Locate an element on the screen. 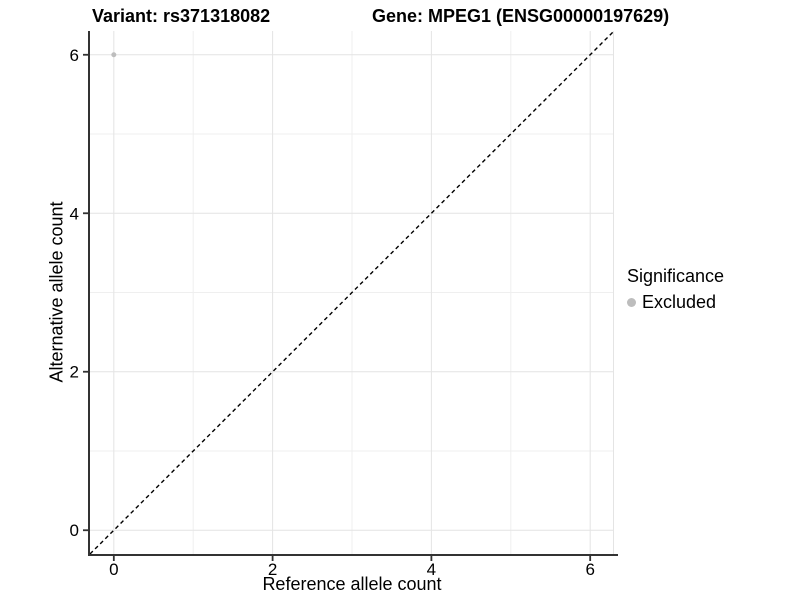  legend-item-excluded: Excluded is located at coordinates (675, 302).